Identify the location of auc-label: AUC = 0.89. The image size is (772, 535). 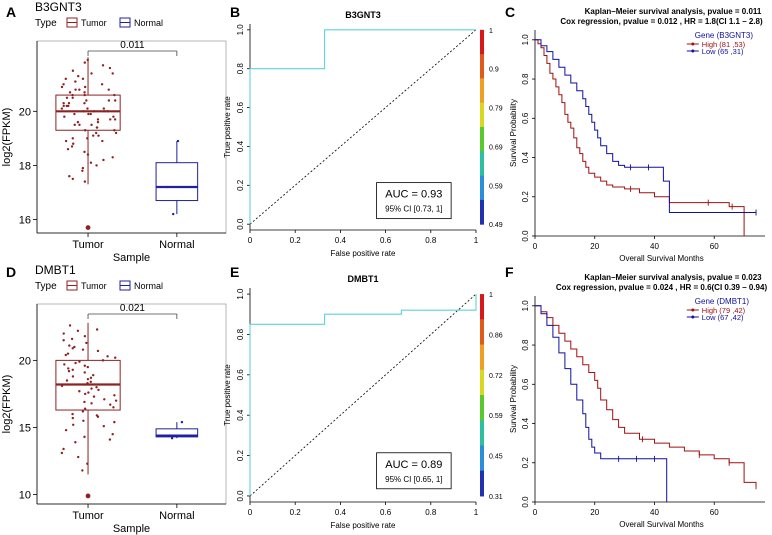
(413, 465).